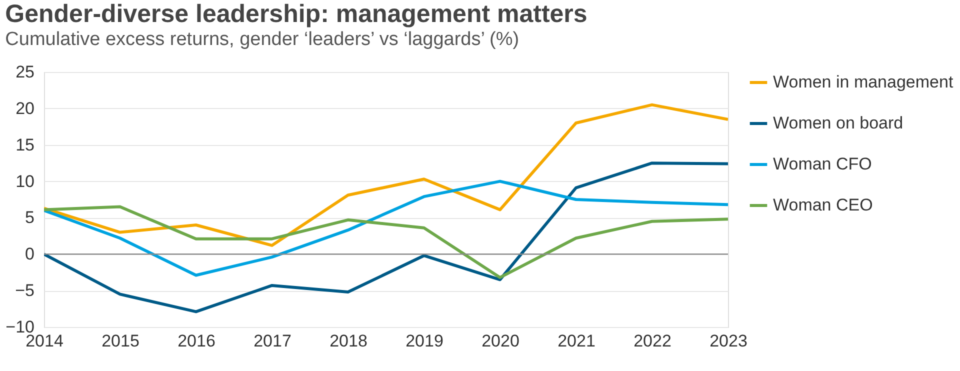 The height and width of the screenshot is (371, 960). What do you see at coordinates (653, 341) in the screenshot?
I see `x-tick-label: 2022` at bounding box center [653, 341].